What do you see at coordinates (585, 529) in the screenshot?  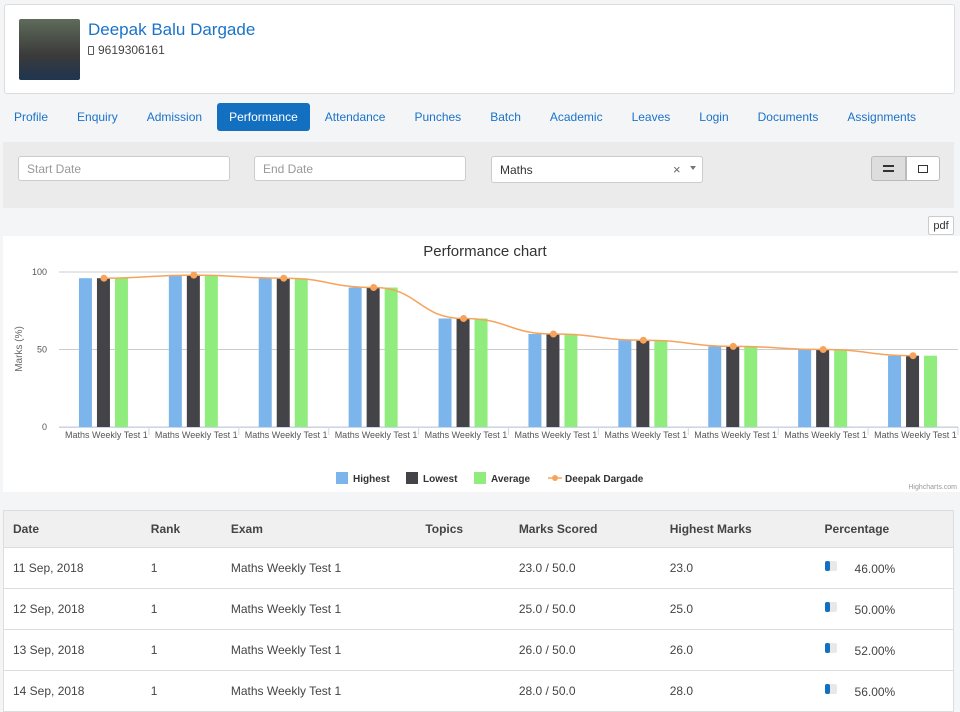 I see `column-header: Marks Scored` at bounding box center [585, 529].